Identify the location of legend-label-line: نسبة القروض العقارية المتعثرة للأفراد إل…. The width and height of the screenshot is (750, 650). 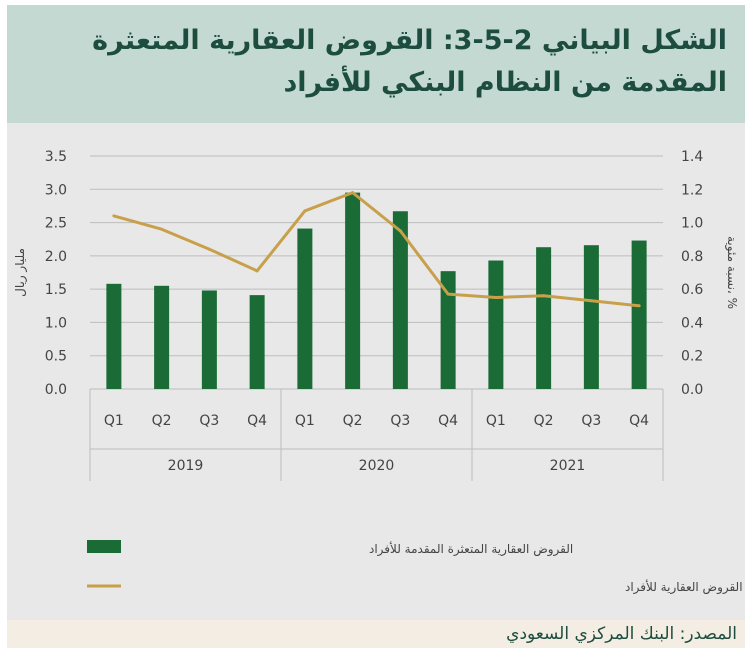
(685, 587).